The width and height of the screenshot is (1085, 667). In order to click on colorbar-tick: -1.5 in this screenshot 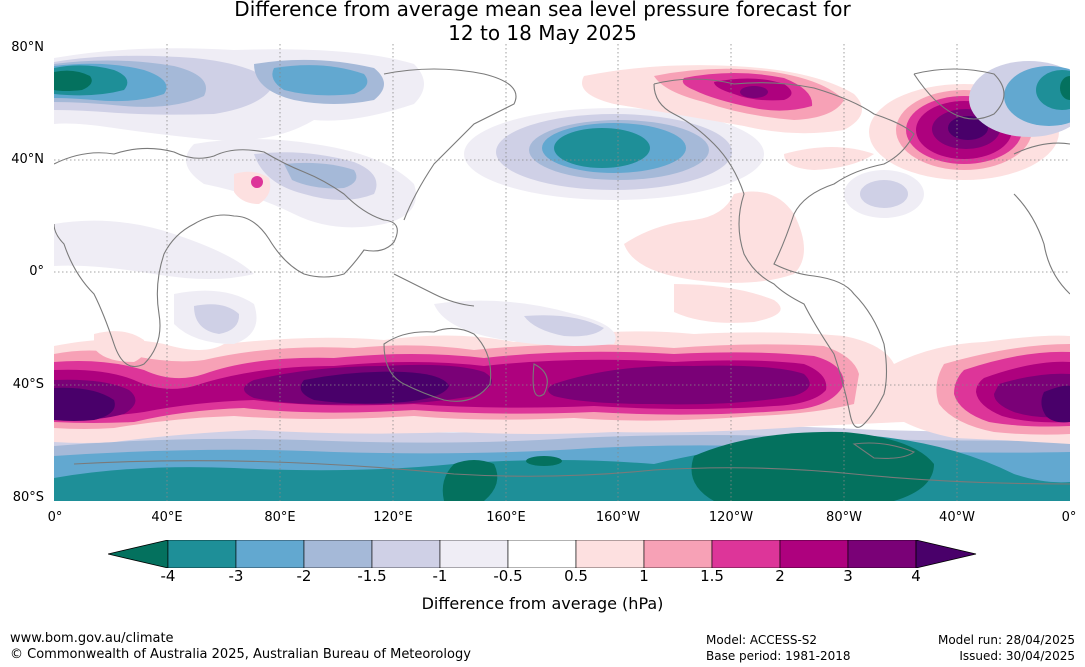, I will do `click(372, 576)`.